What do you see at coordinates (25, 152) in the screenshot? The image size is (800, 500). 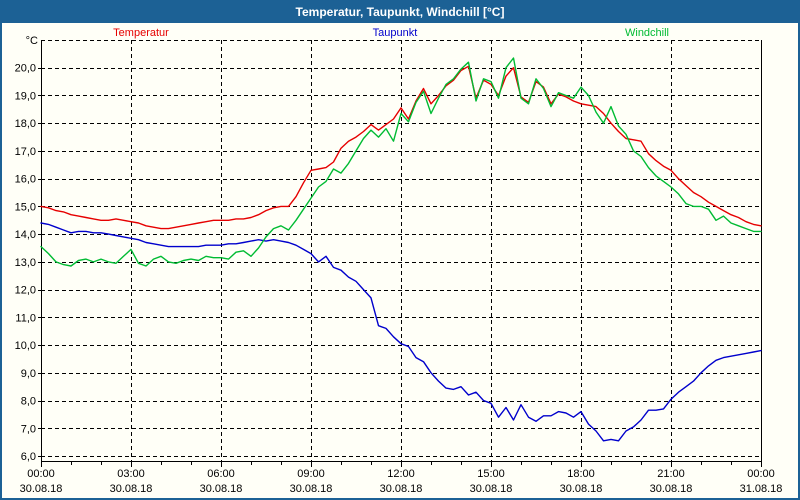 I see `y-axis-tick-label: 17,0` at bounding box center [25, 152].